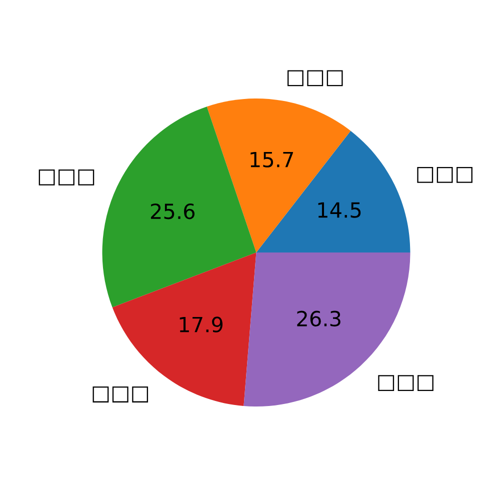  I want to click on data-label: 15.7, so click(271, 160).